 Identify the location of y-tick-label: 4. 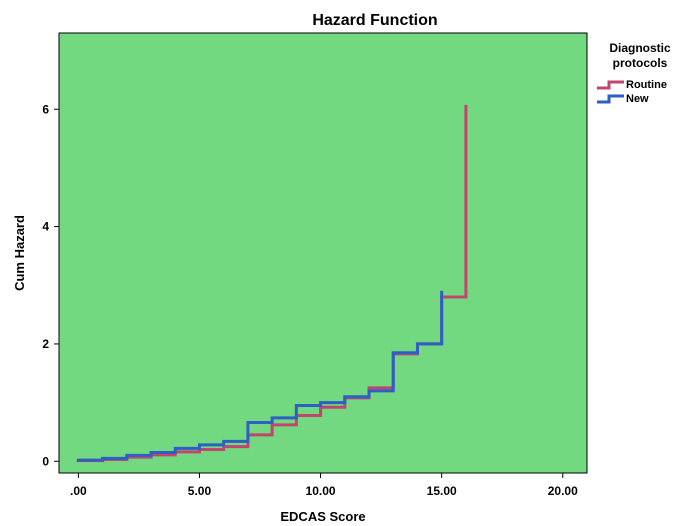
(45, 227).